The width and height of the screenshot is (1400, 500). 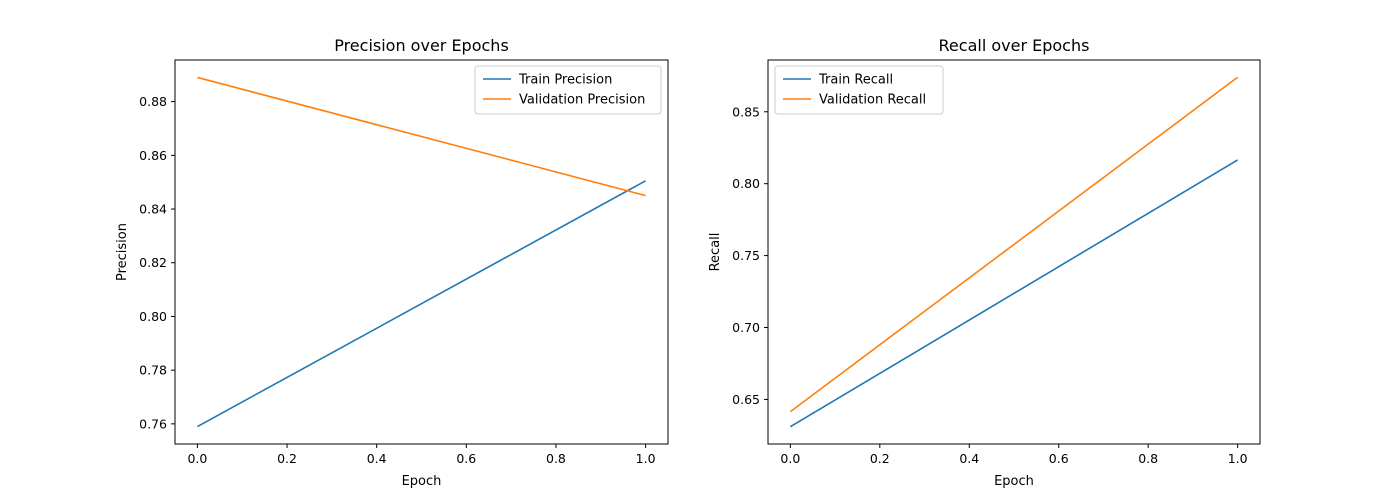 I want to click on y-tick-label: 0.86, so click(x=153, y=155).